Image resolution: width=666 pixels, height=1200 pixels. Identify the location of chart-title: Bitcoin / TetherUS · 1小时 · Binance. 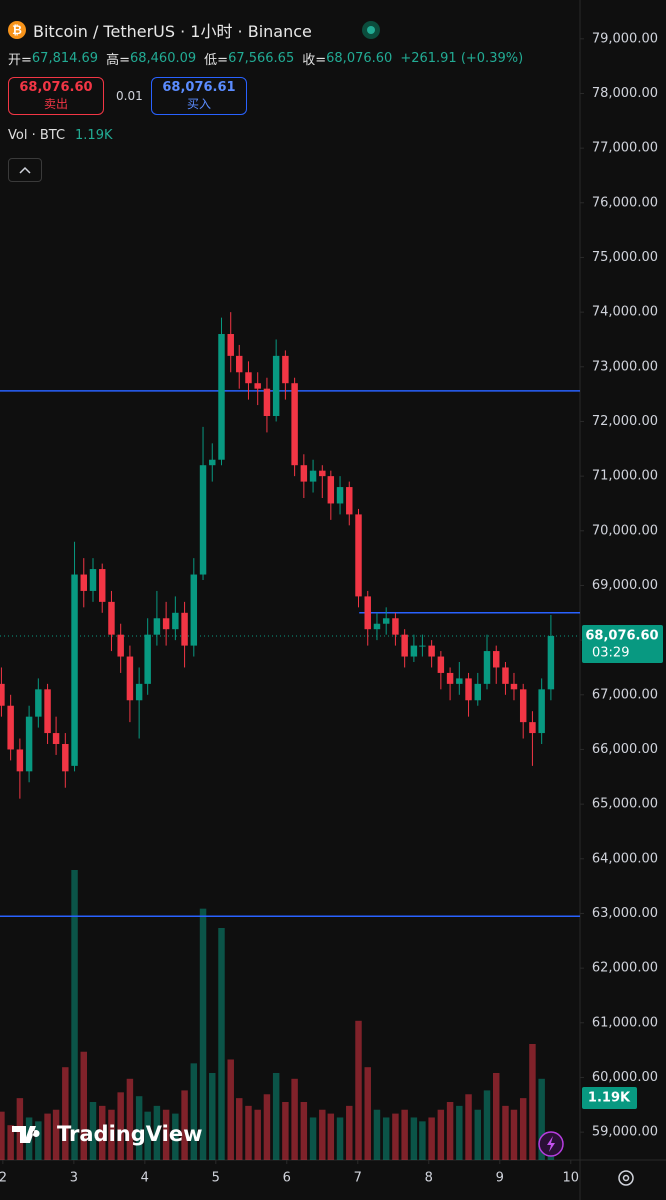
(172, 31).